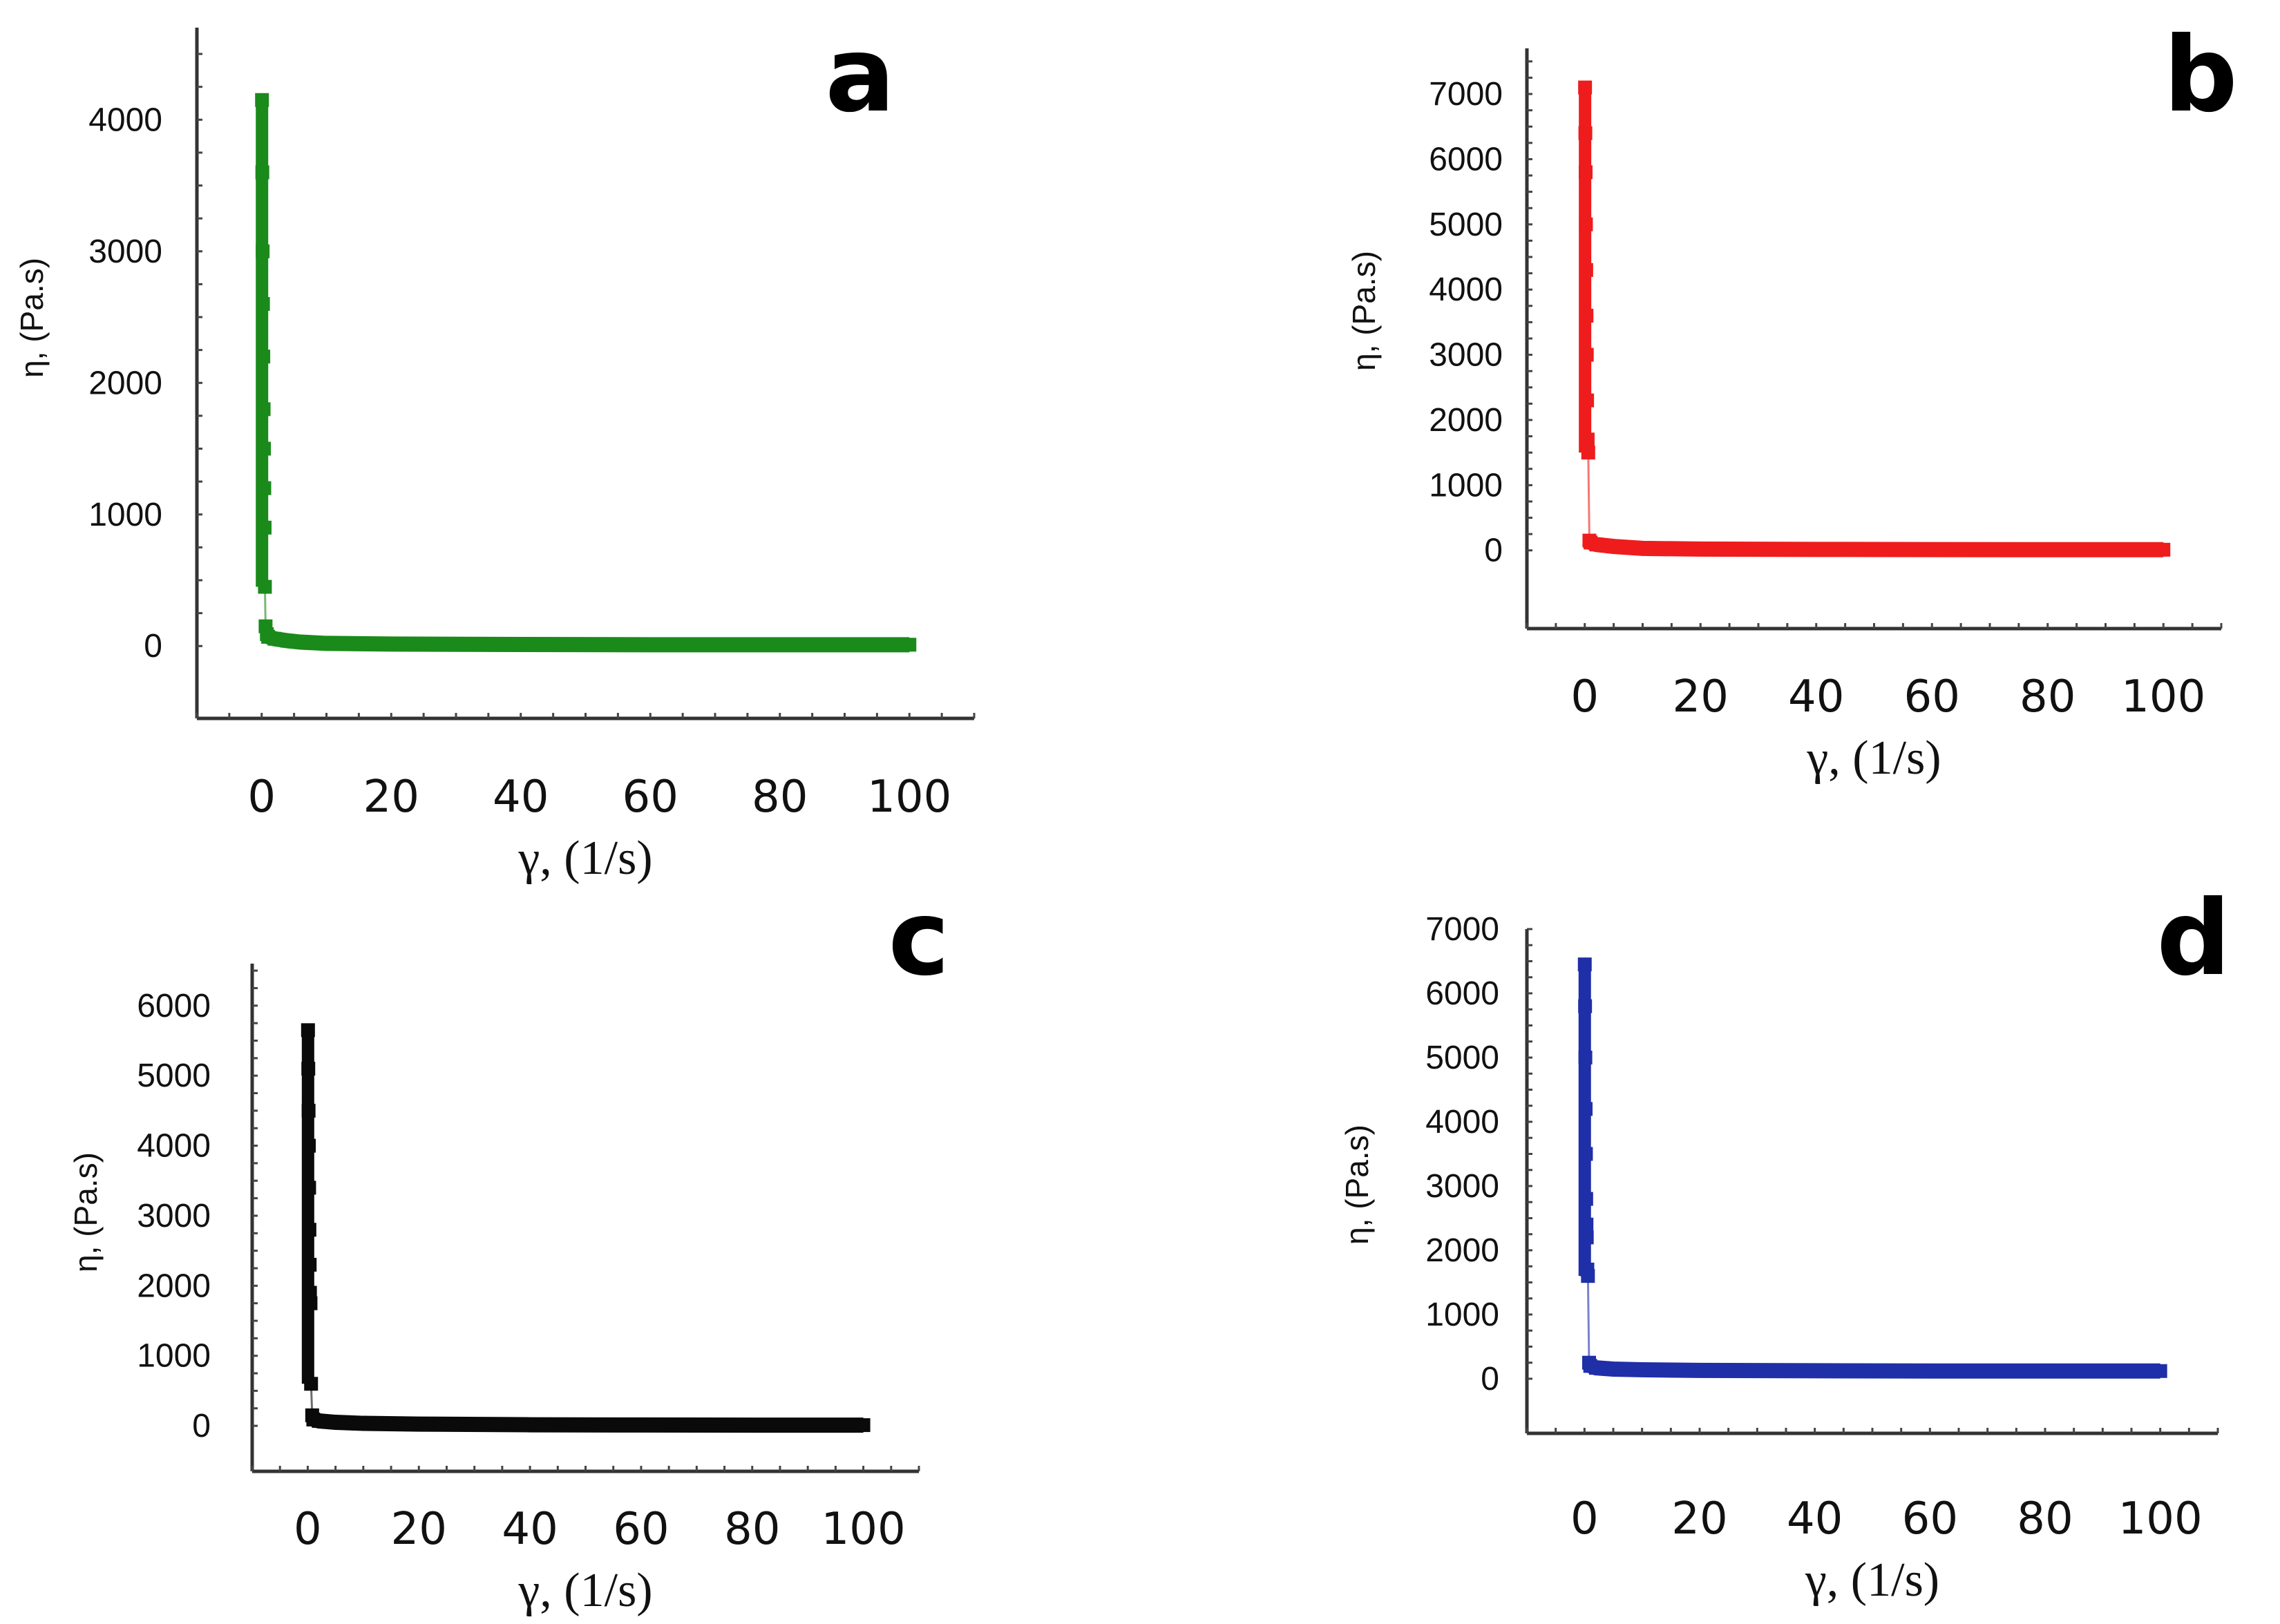  What do you see at coordinates (860, 75) in the screenshot?
I see `panel-letter: a` at bounding box center [860, 75].